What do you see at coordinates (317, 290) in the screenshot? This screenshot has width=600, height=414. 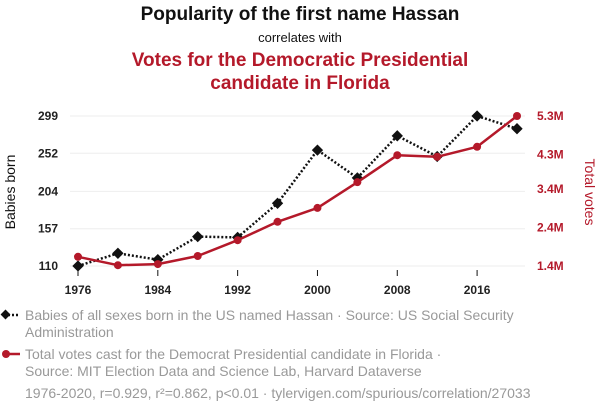 I see `x-tick-label: 2000` at bounding box center [317, 290].